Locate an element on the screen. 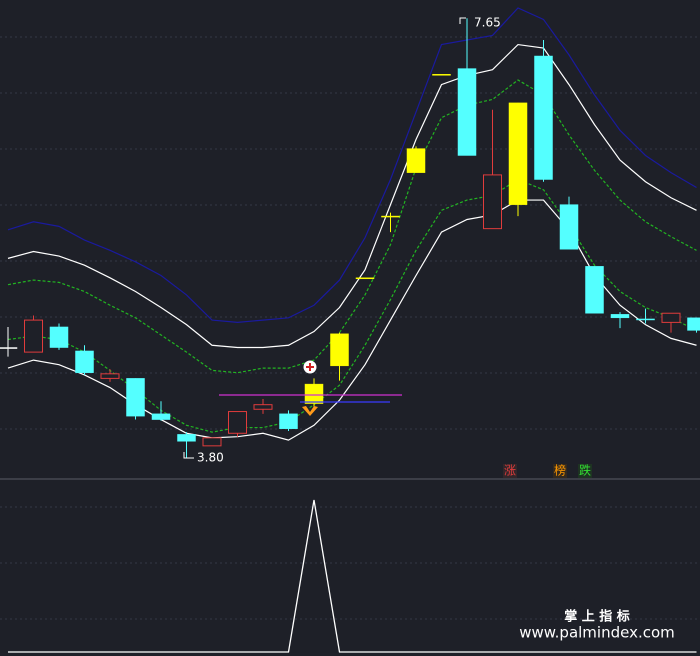 Image resolution: width=700 pixels, height=656 pixels. plus-icon is located at coordinates (310, 367).